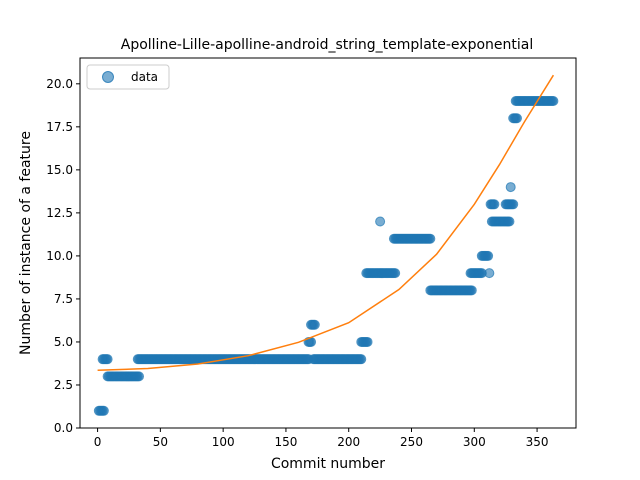 This screenshot has height=480, width=640. I want to click on y-tick-label: 10.0, so click(59, 256).